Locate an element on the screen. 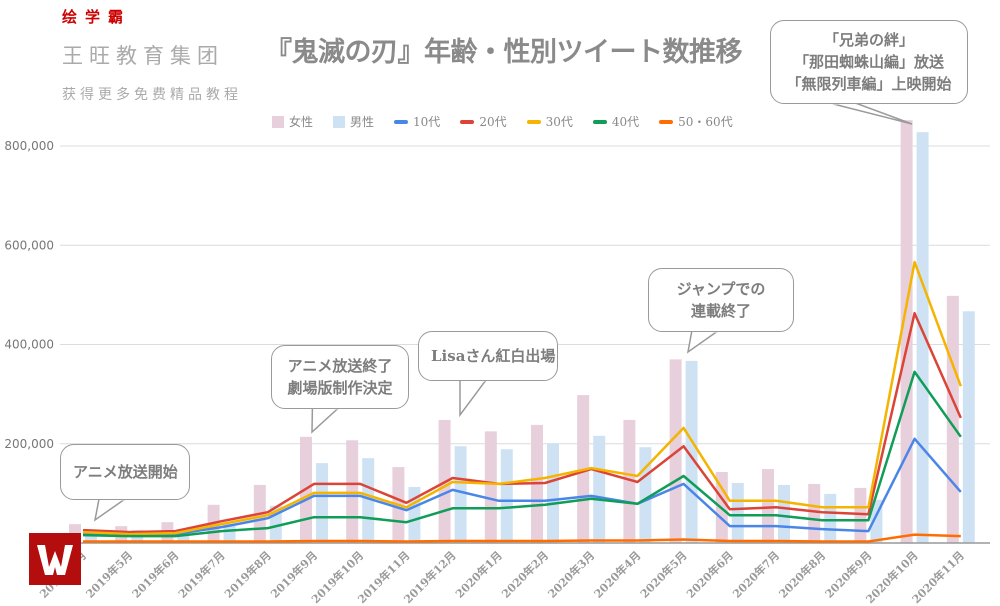 This screenshot has height=606, width=1000. legend-item-20s: 20代 is located at coordinates (483, 121).